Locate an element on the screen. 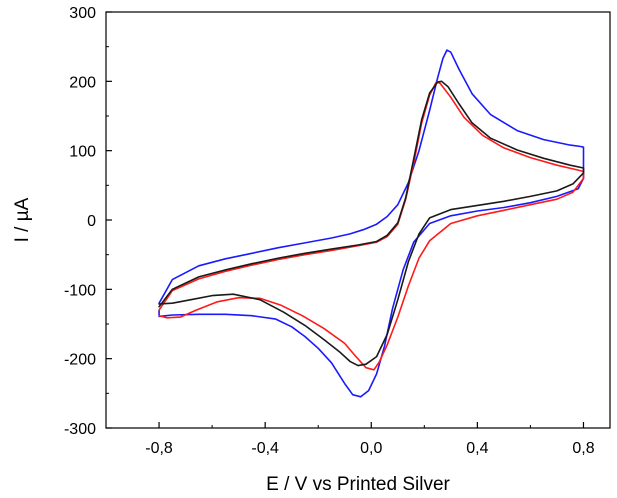 This screenshot has width=617, height=498. x-tick-label: 0,0 is located at coordinates (371, 448).